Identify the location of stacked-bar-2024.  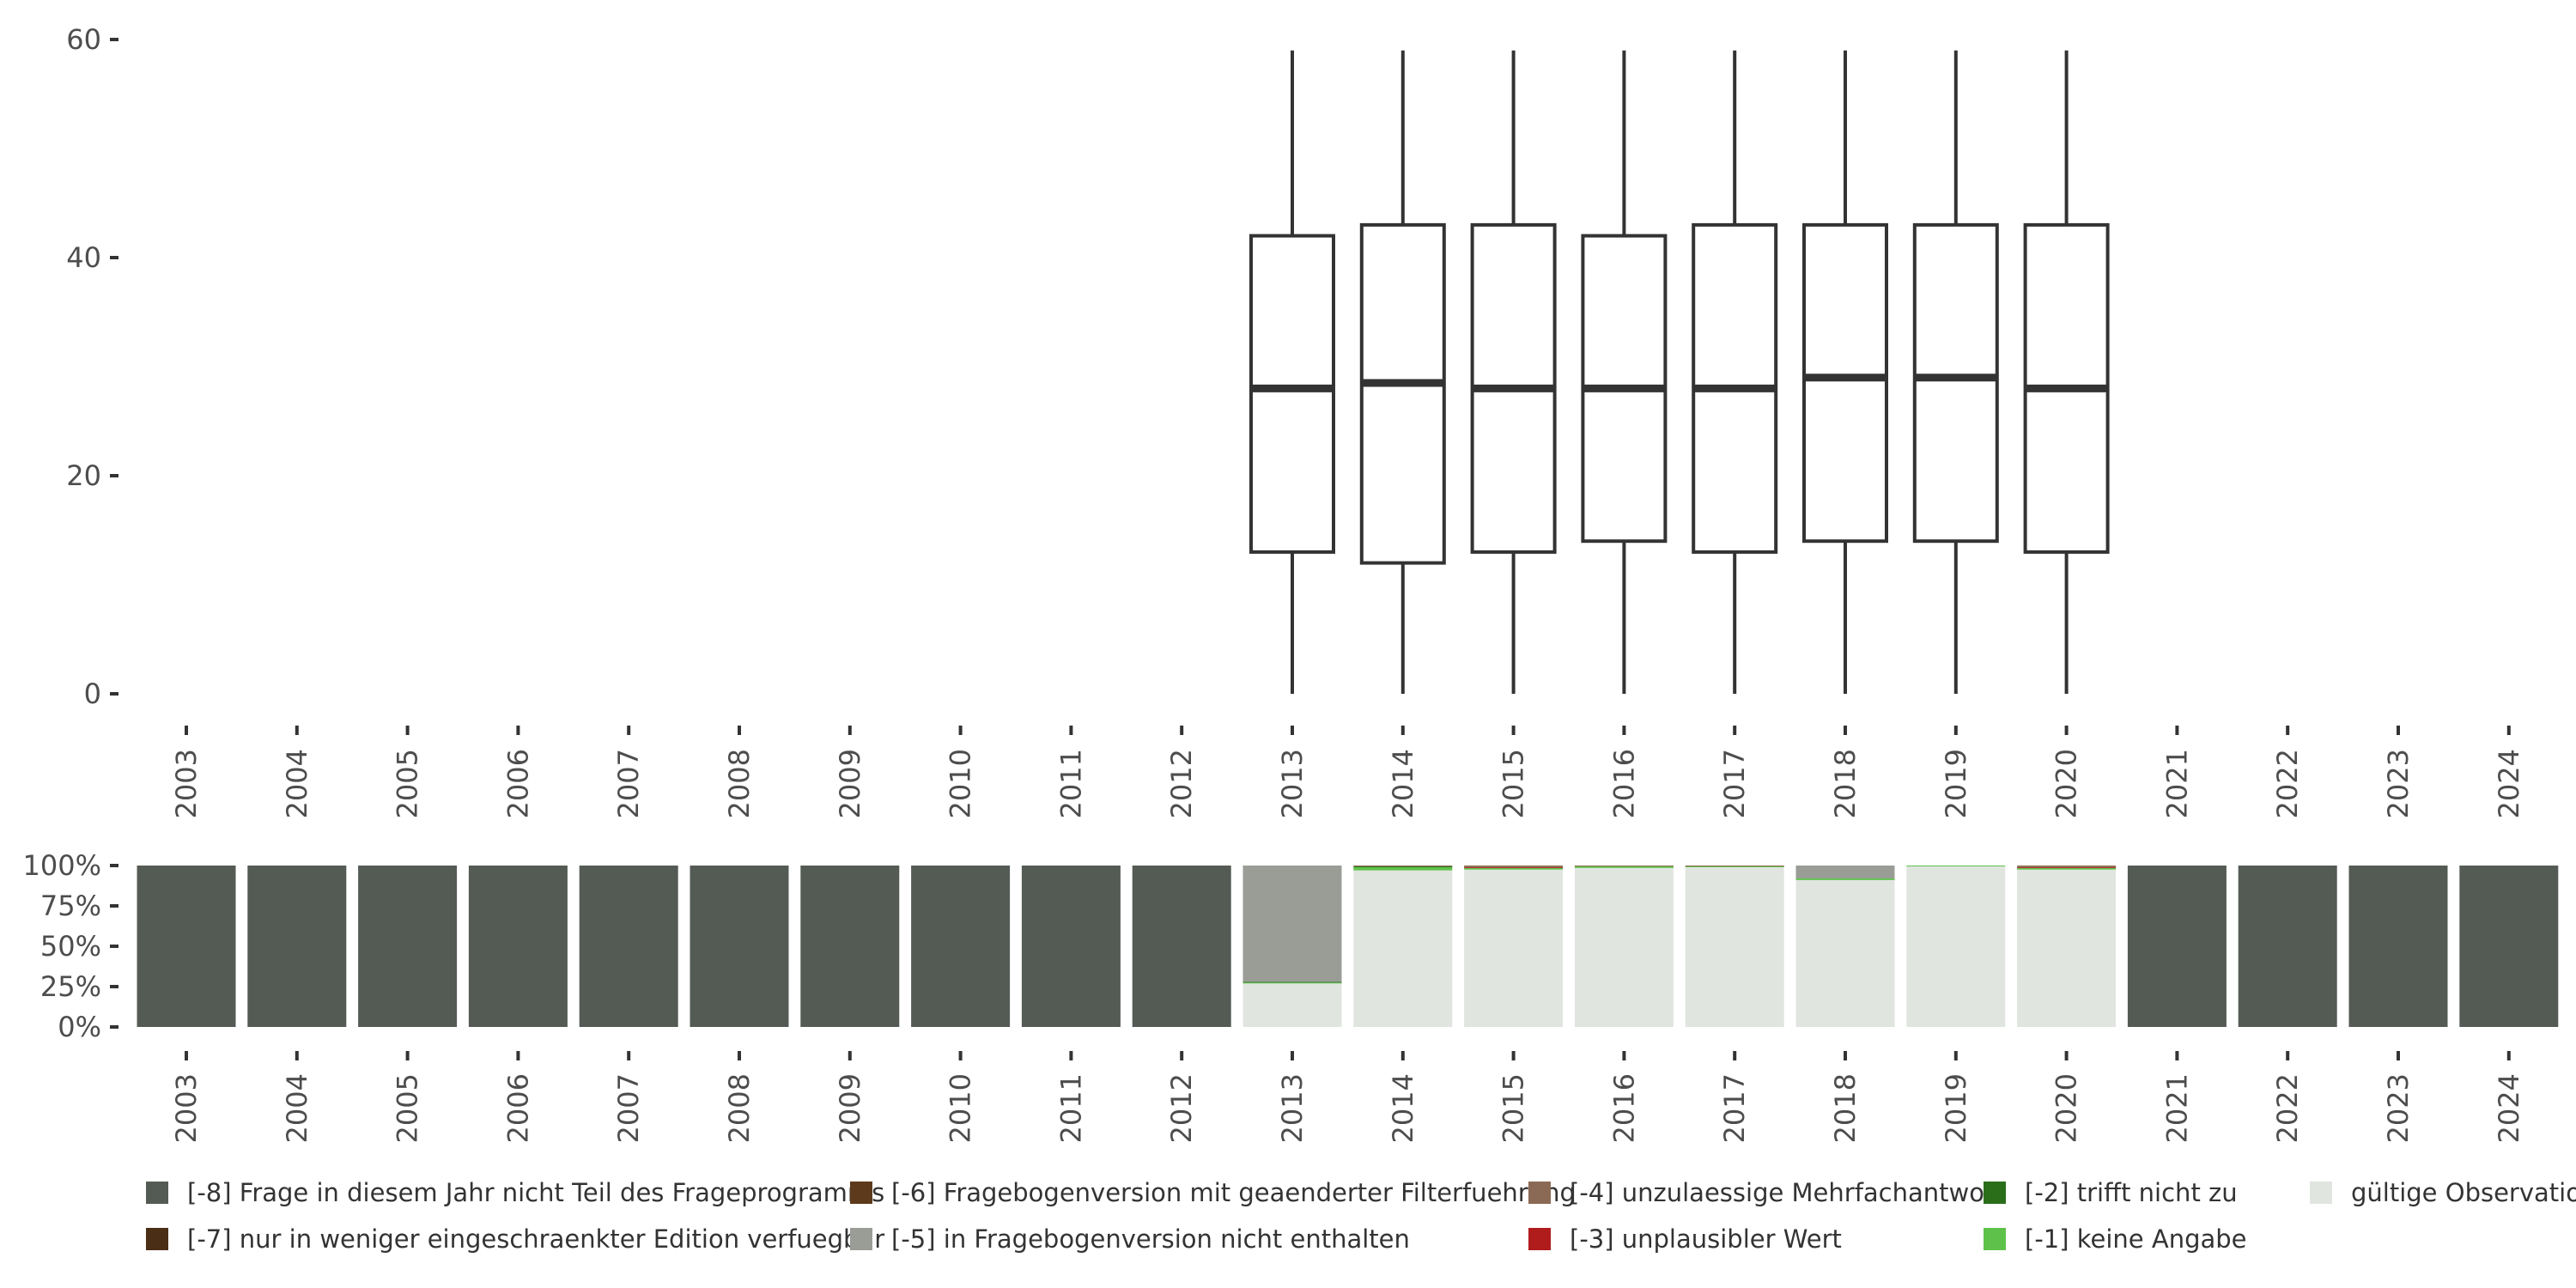
(2509, 947).